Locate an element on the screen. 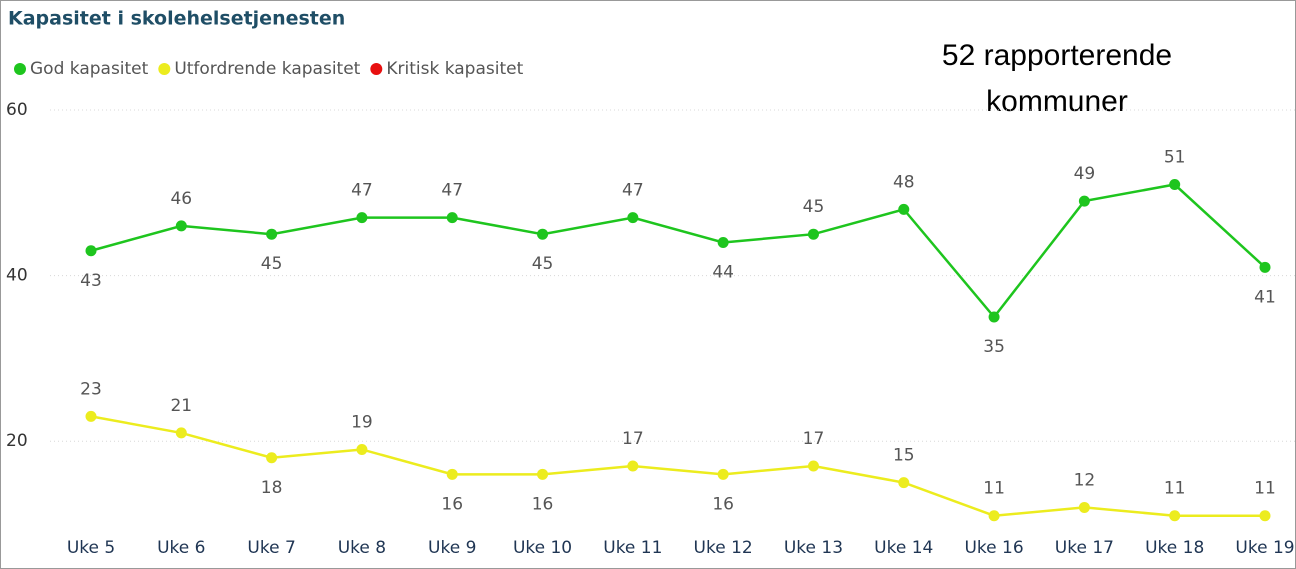 The image size is (1296, 569). x-tick-label: Uke 16 is located at coordinates (993, 548).